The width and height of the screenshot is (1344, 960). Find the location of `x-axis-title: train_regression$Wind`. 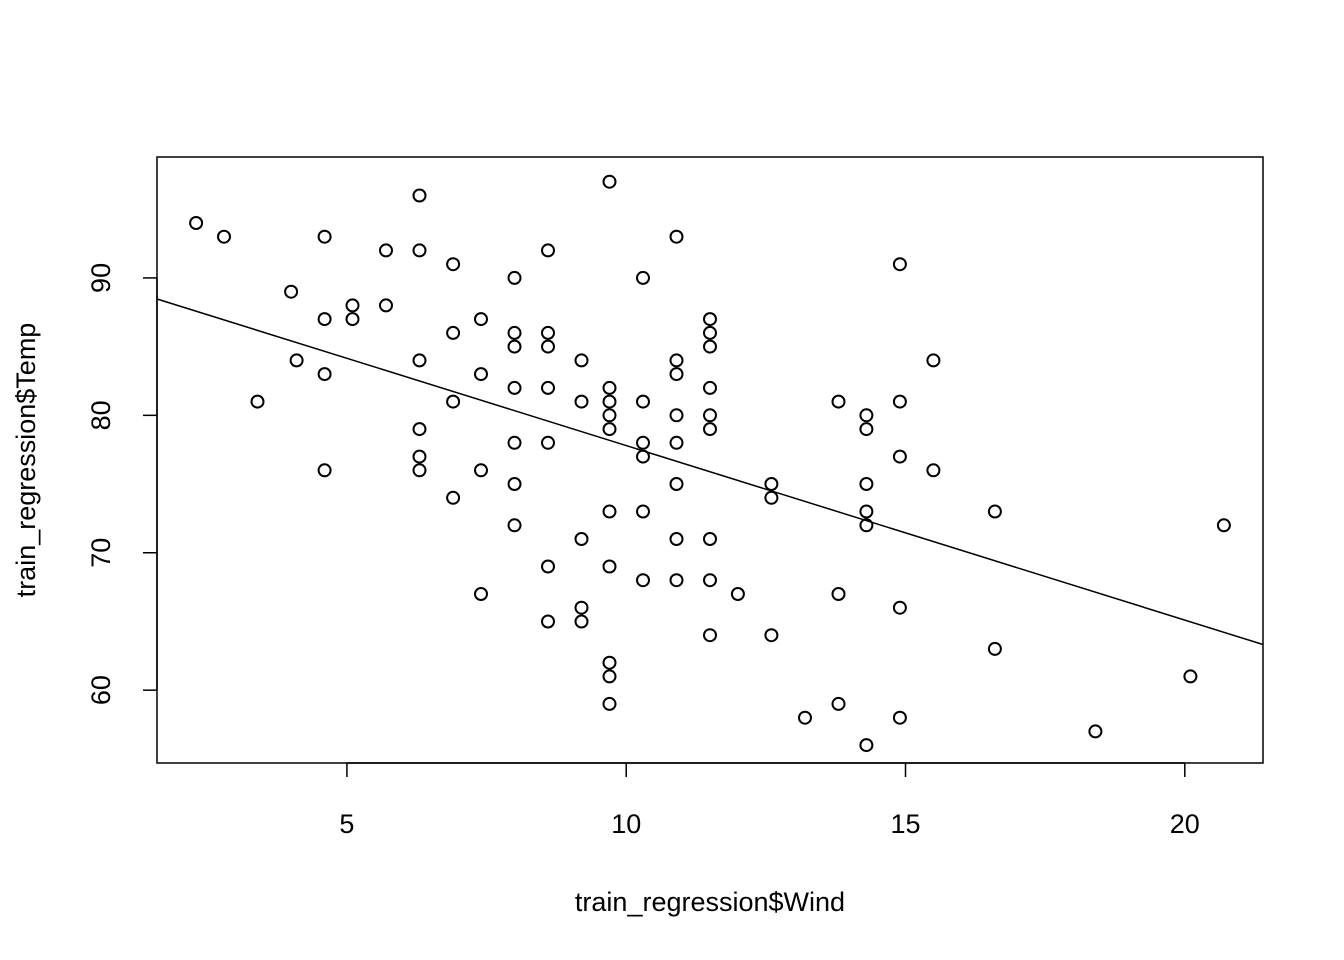

x-axis-title: train_regression$Wind is located at coordinates (710, 902).